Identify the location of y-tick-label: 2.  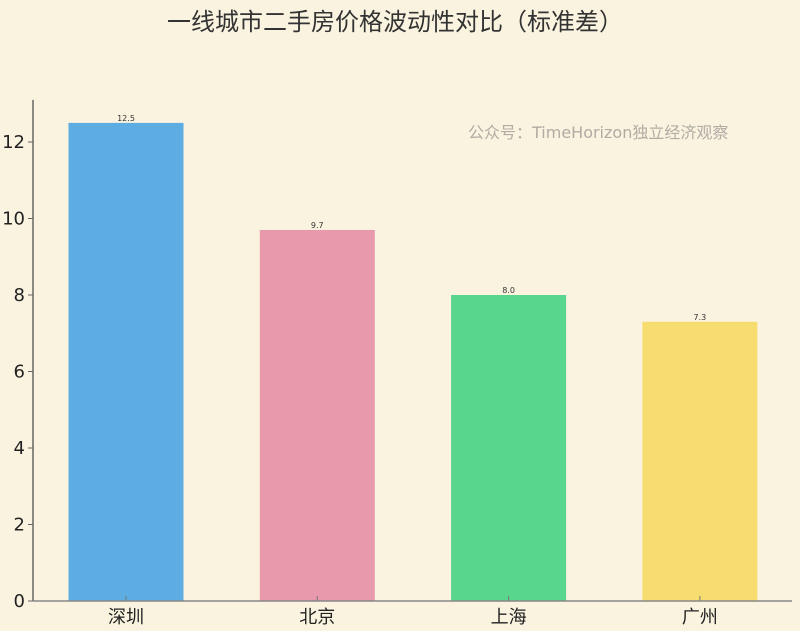
(19, 525).